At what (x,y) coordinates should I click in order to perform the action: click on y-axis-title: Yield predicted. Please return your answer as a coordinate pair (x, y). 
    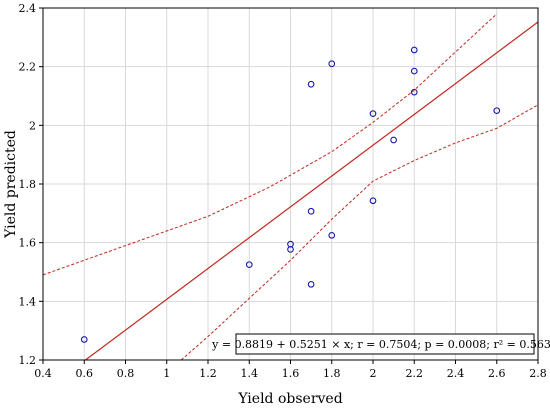
    Looking at the image, I should click on (11, 184).